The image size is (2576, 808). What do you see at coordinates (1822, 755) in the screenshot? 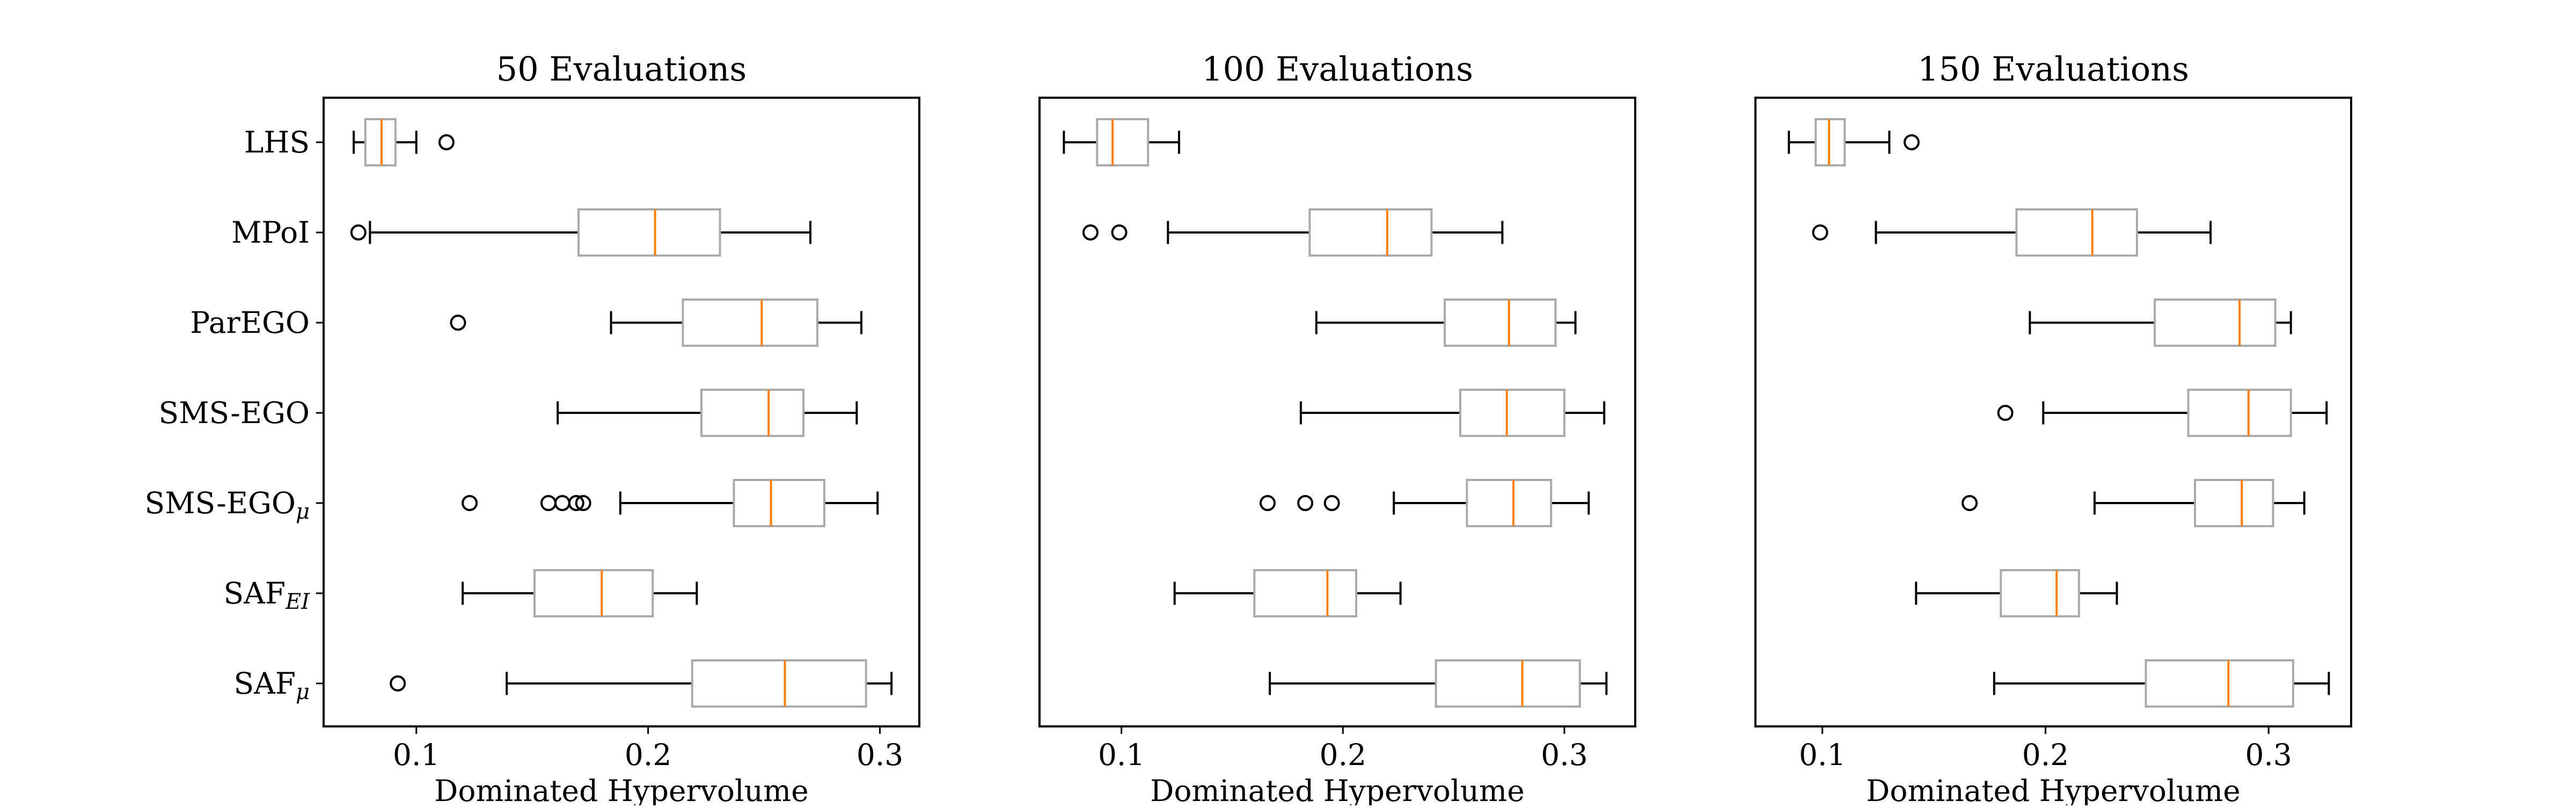
I see `x-tick-label-3-0: 0.1` at bounding box center [1822, 755].